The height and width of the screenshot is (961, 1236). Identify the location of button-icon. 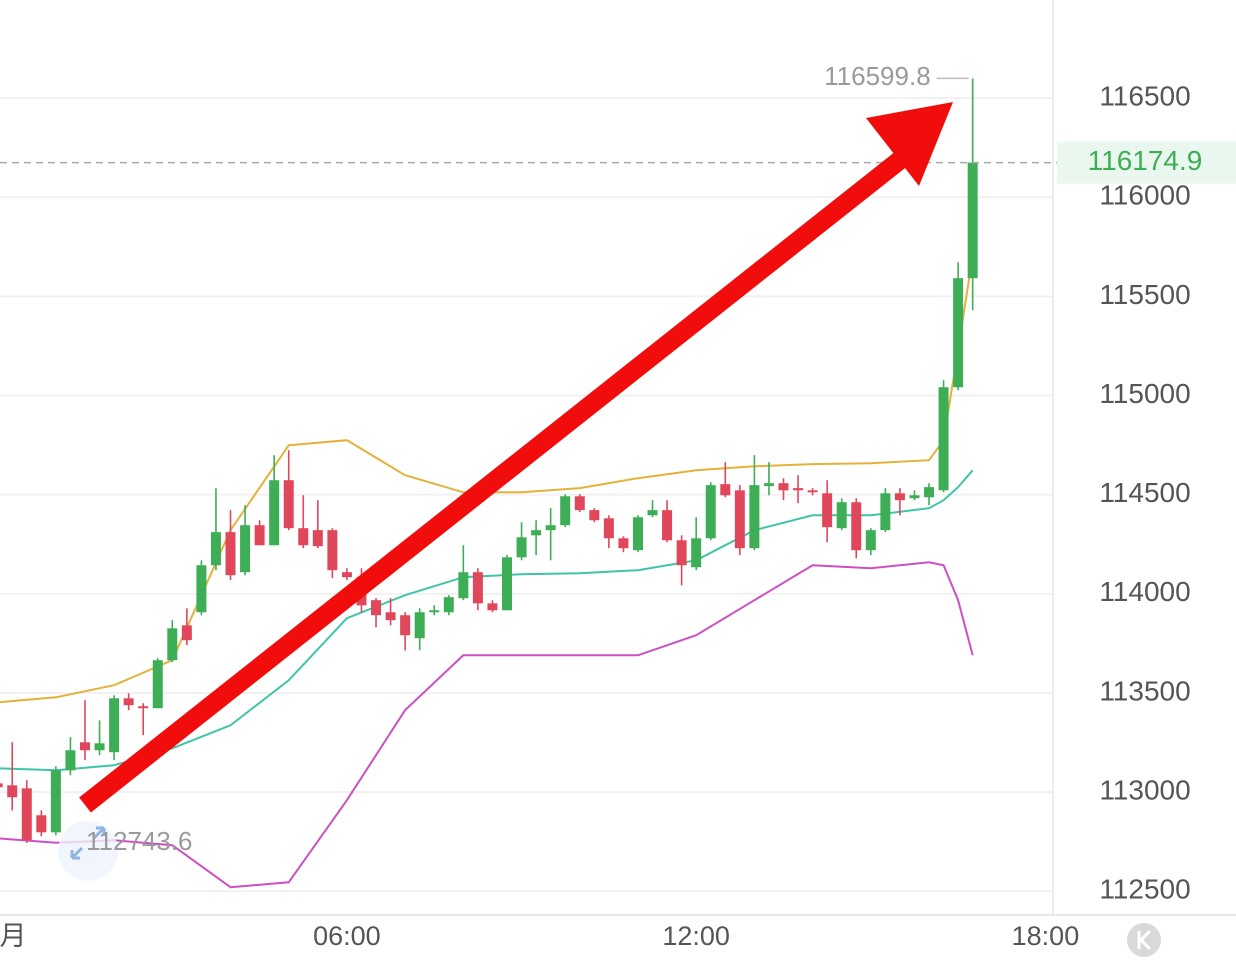
(1144, 940).